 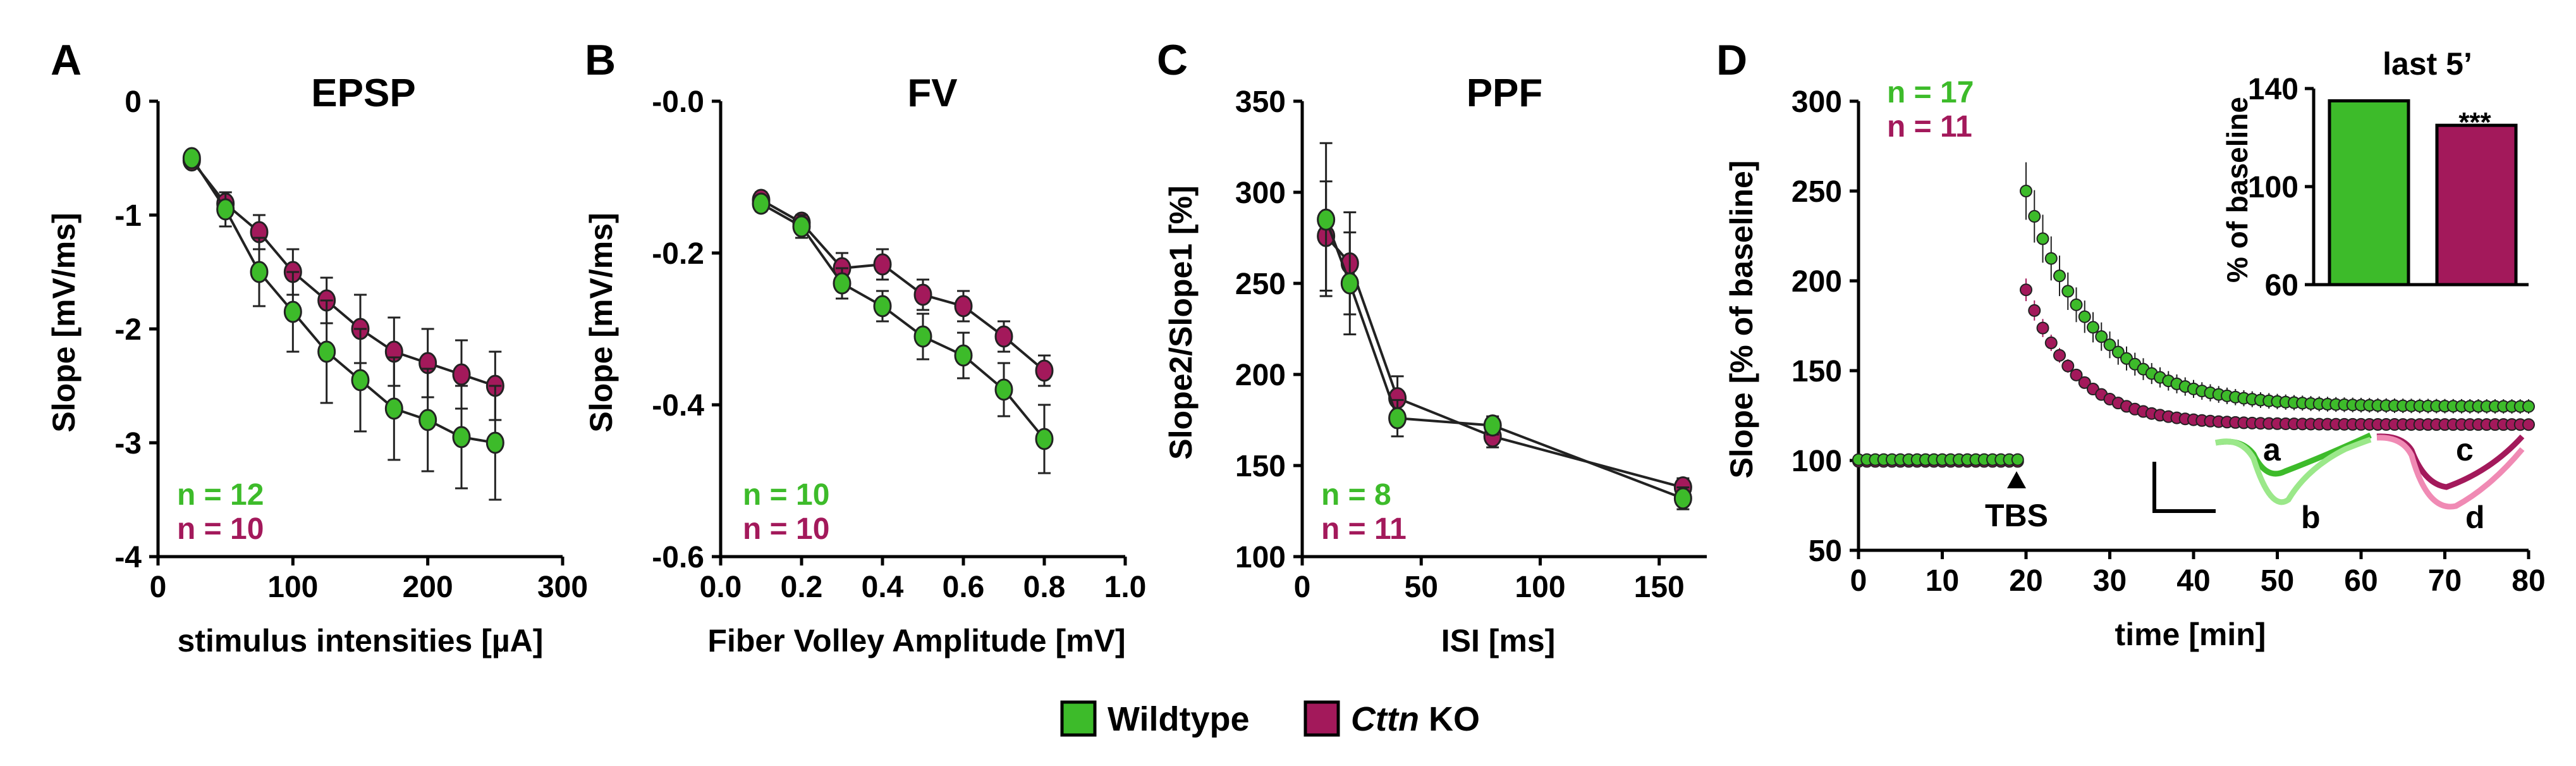 I want to click on series-line-wildtype, so click(x=343, y=300).